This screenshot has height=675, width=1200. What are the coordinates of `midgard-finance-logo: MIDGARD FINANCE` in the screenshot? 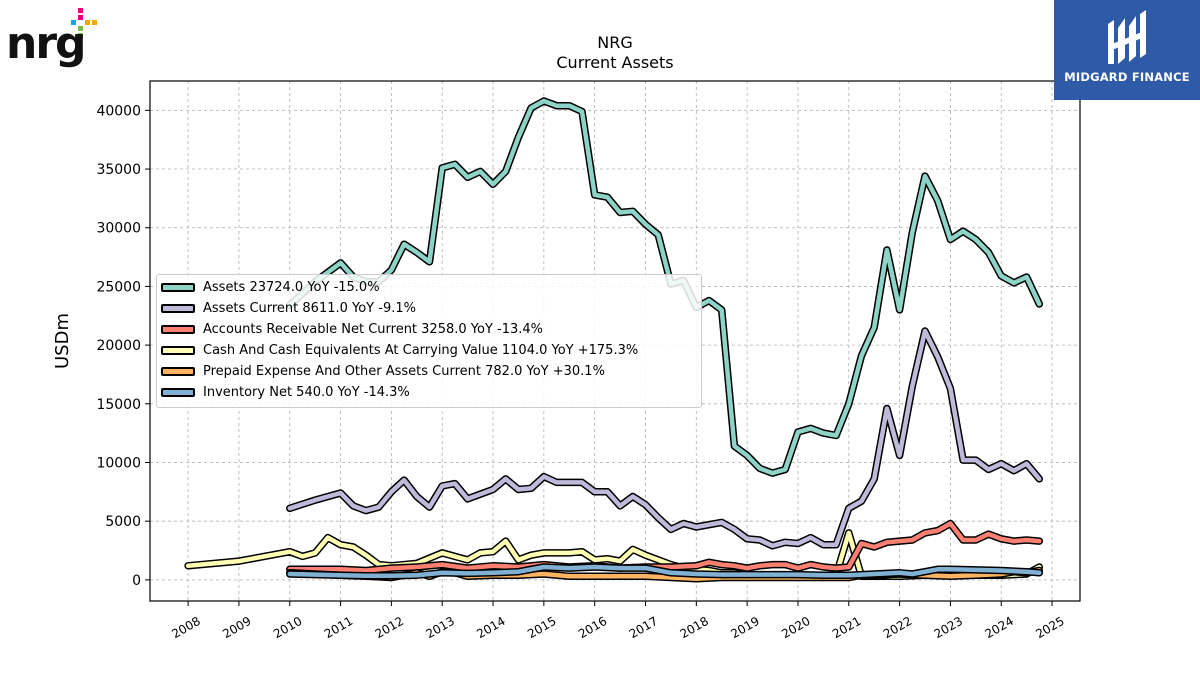 It's located at (1127, 50).